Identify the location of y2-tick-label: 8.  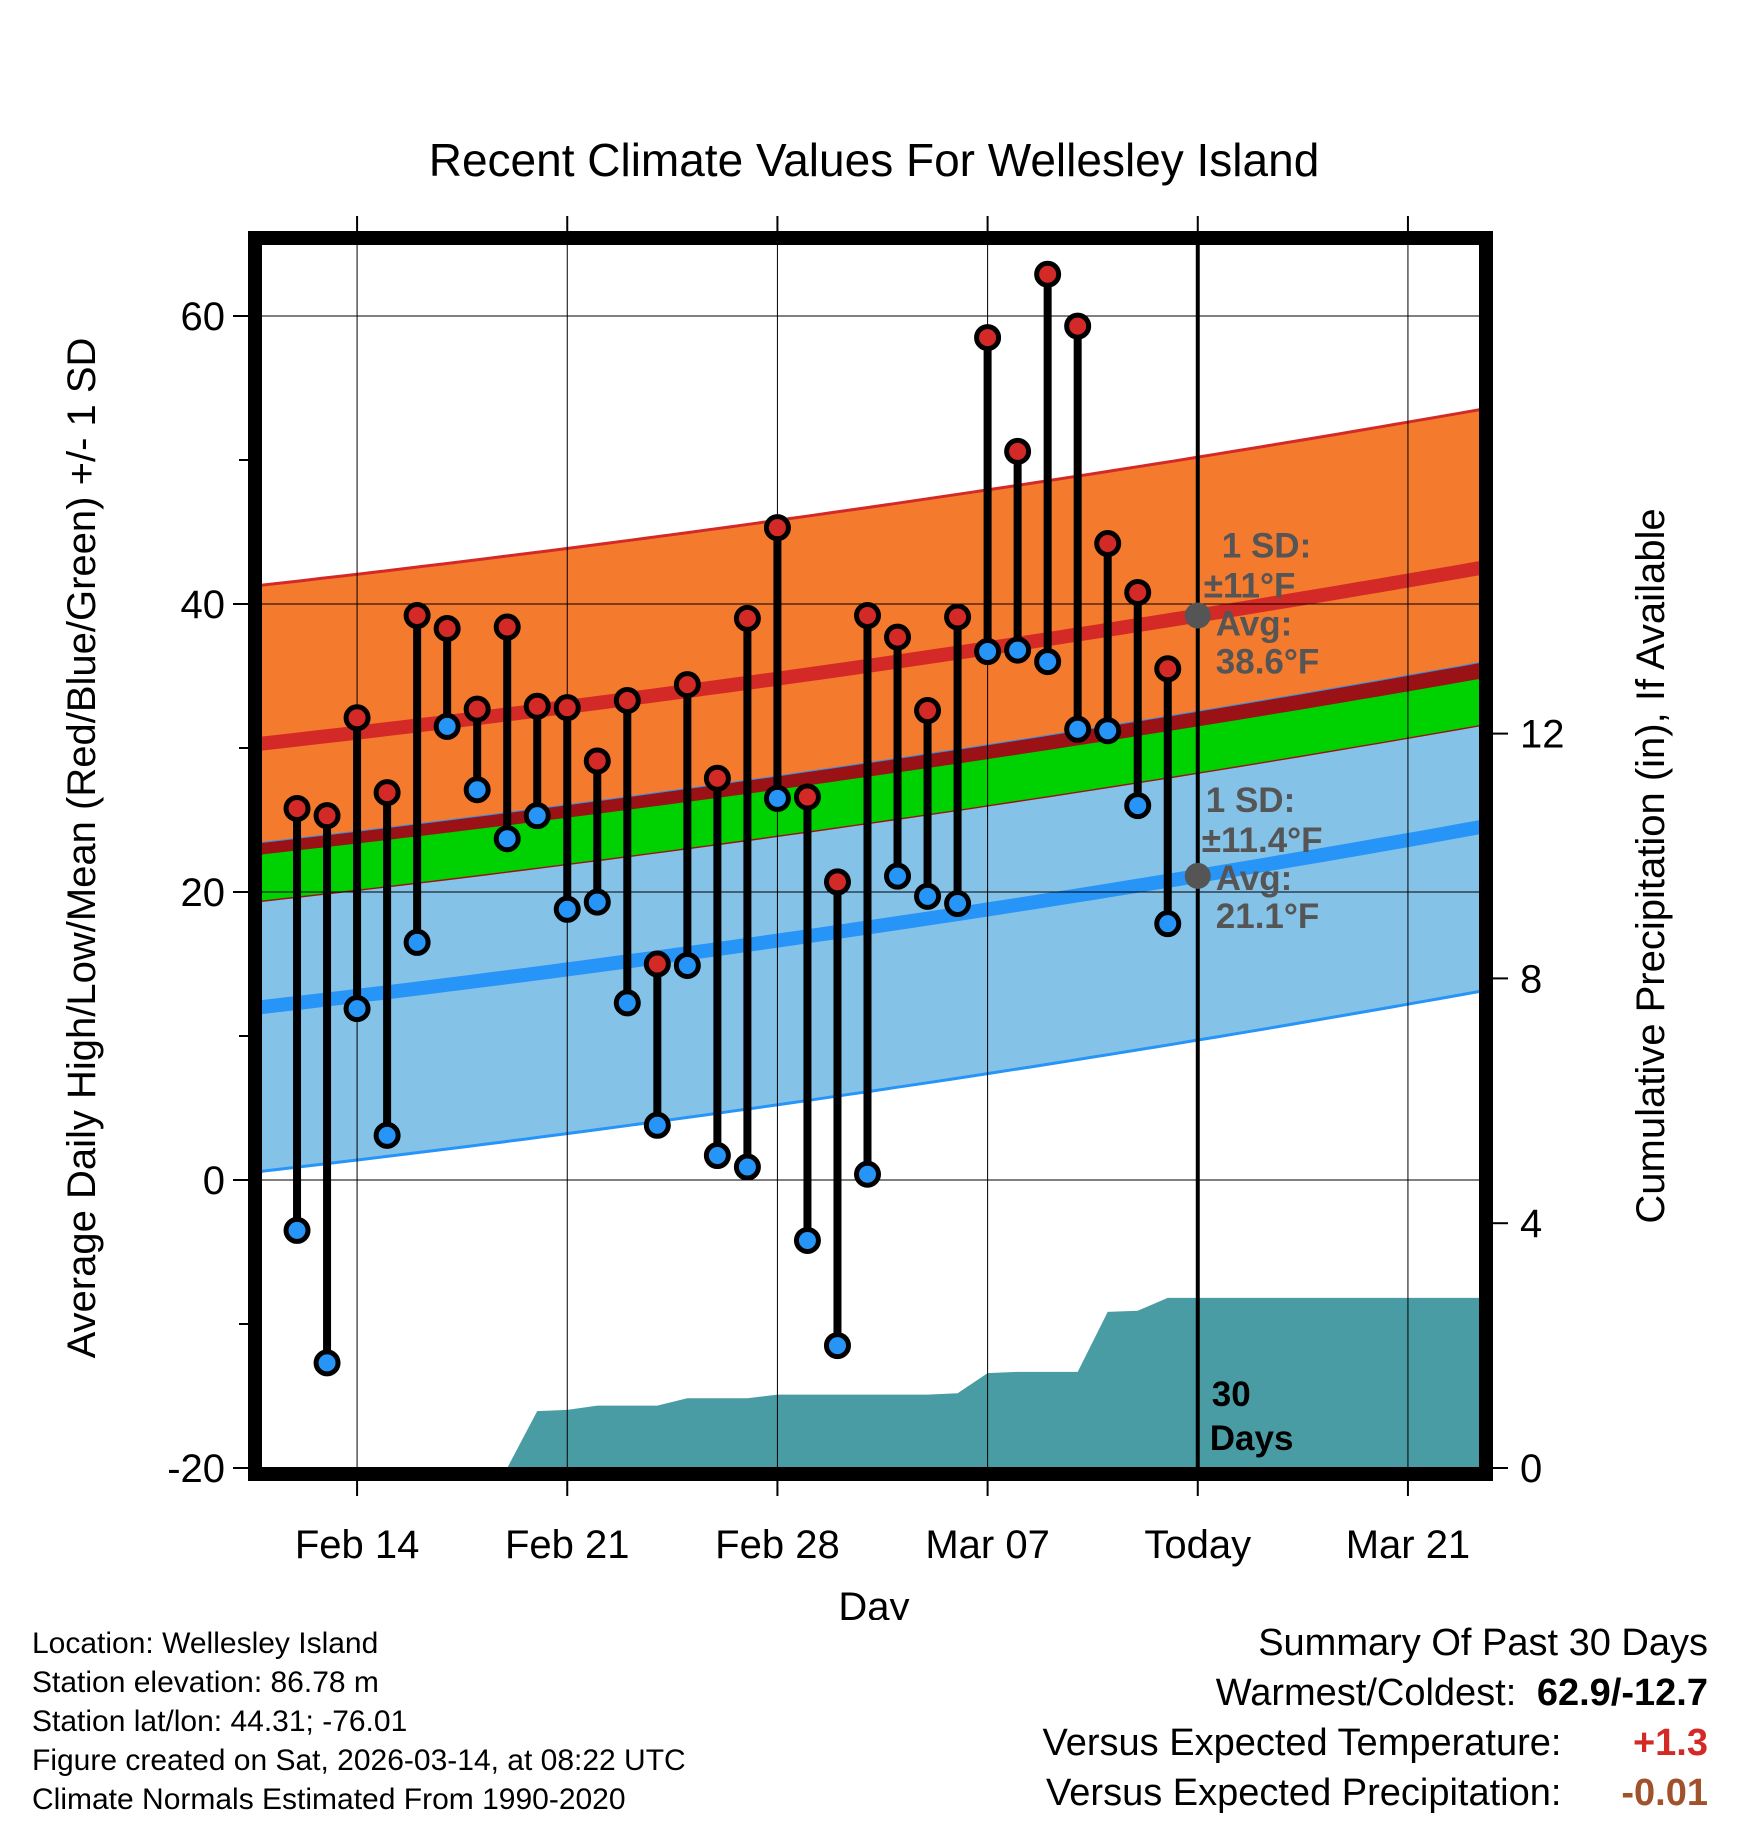
(1531, 979).